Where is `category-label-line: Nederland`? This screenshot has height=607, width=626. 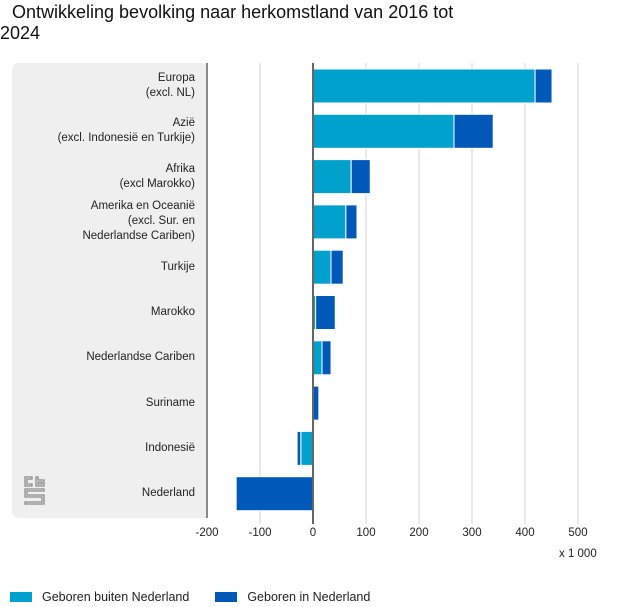 category-label-line: Nederland is located at coordinates (168, 493).